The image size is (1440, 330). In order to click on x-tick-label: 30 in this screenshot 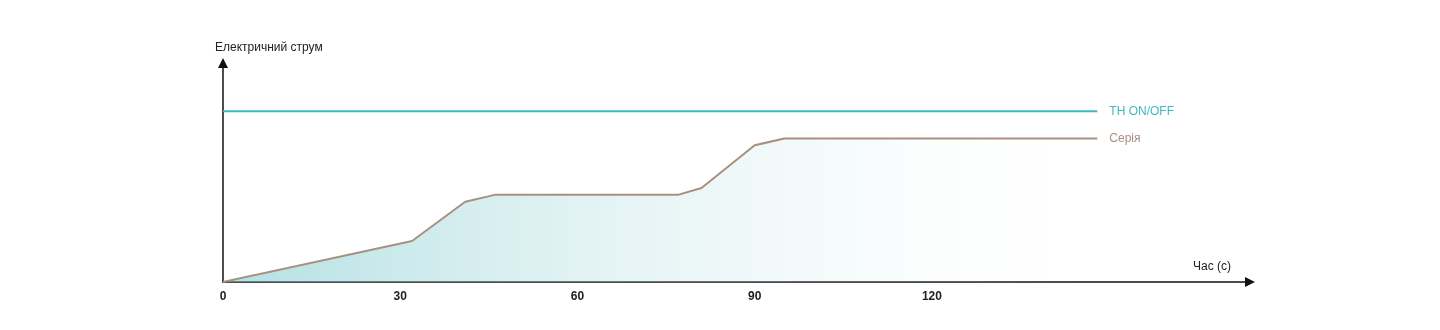, I will do `click(400, 296)`.